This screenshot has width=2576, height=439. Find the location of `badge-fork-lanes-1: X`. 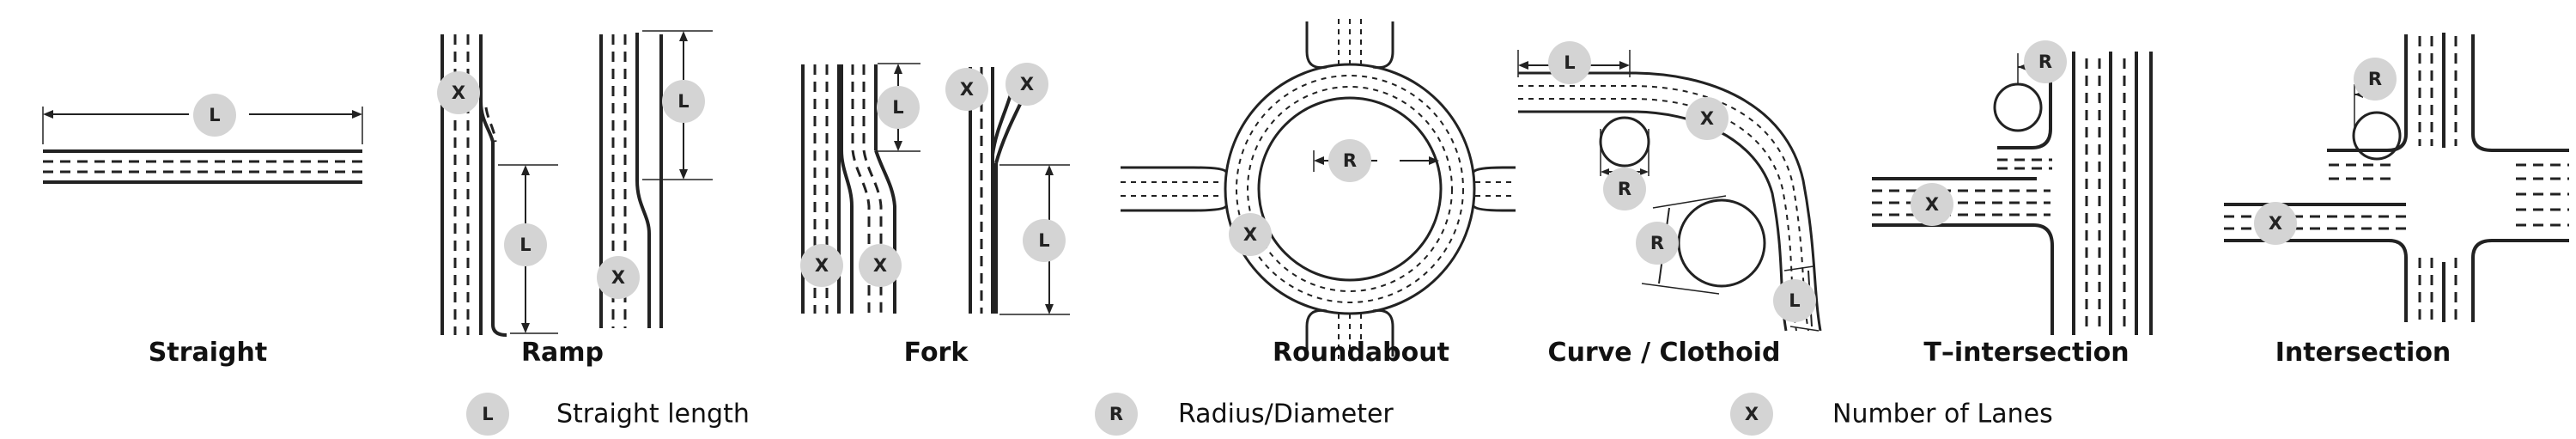

badge-fork-lanes-1: X is located at coordinates (821, 265).